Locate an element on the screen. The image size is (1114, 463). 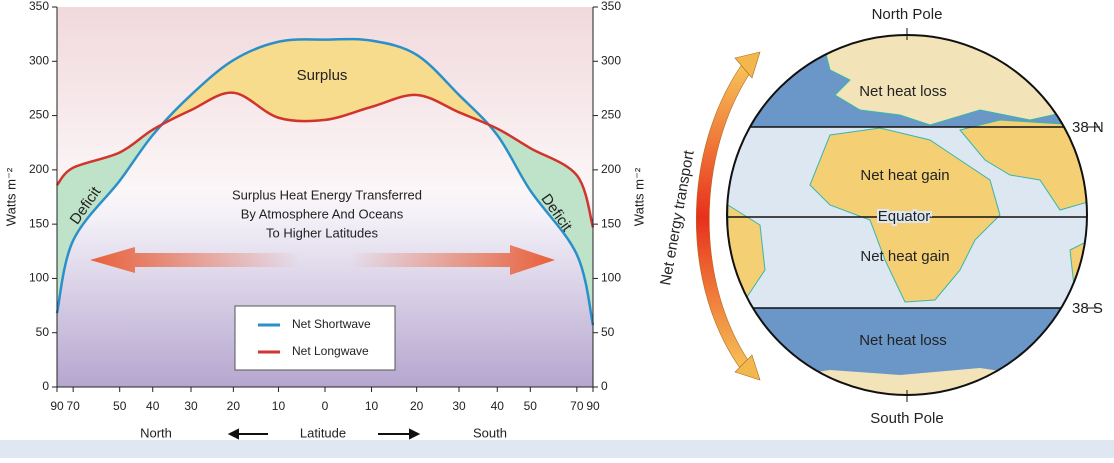
y-tick-label: 0 is located at coordinates (45, 386).